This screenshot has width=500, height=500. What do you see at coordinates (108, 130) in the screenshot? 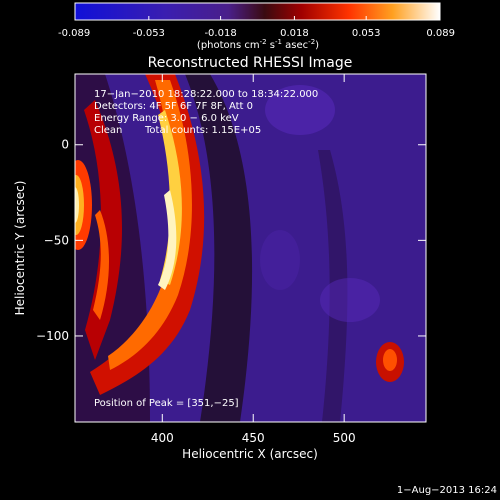
I see `algorithm: Clean` at bounding box center [108, 130].